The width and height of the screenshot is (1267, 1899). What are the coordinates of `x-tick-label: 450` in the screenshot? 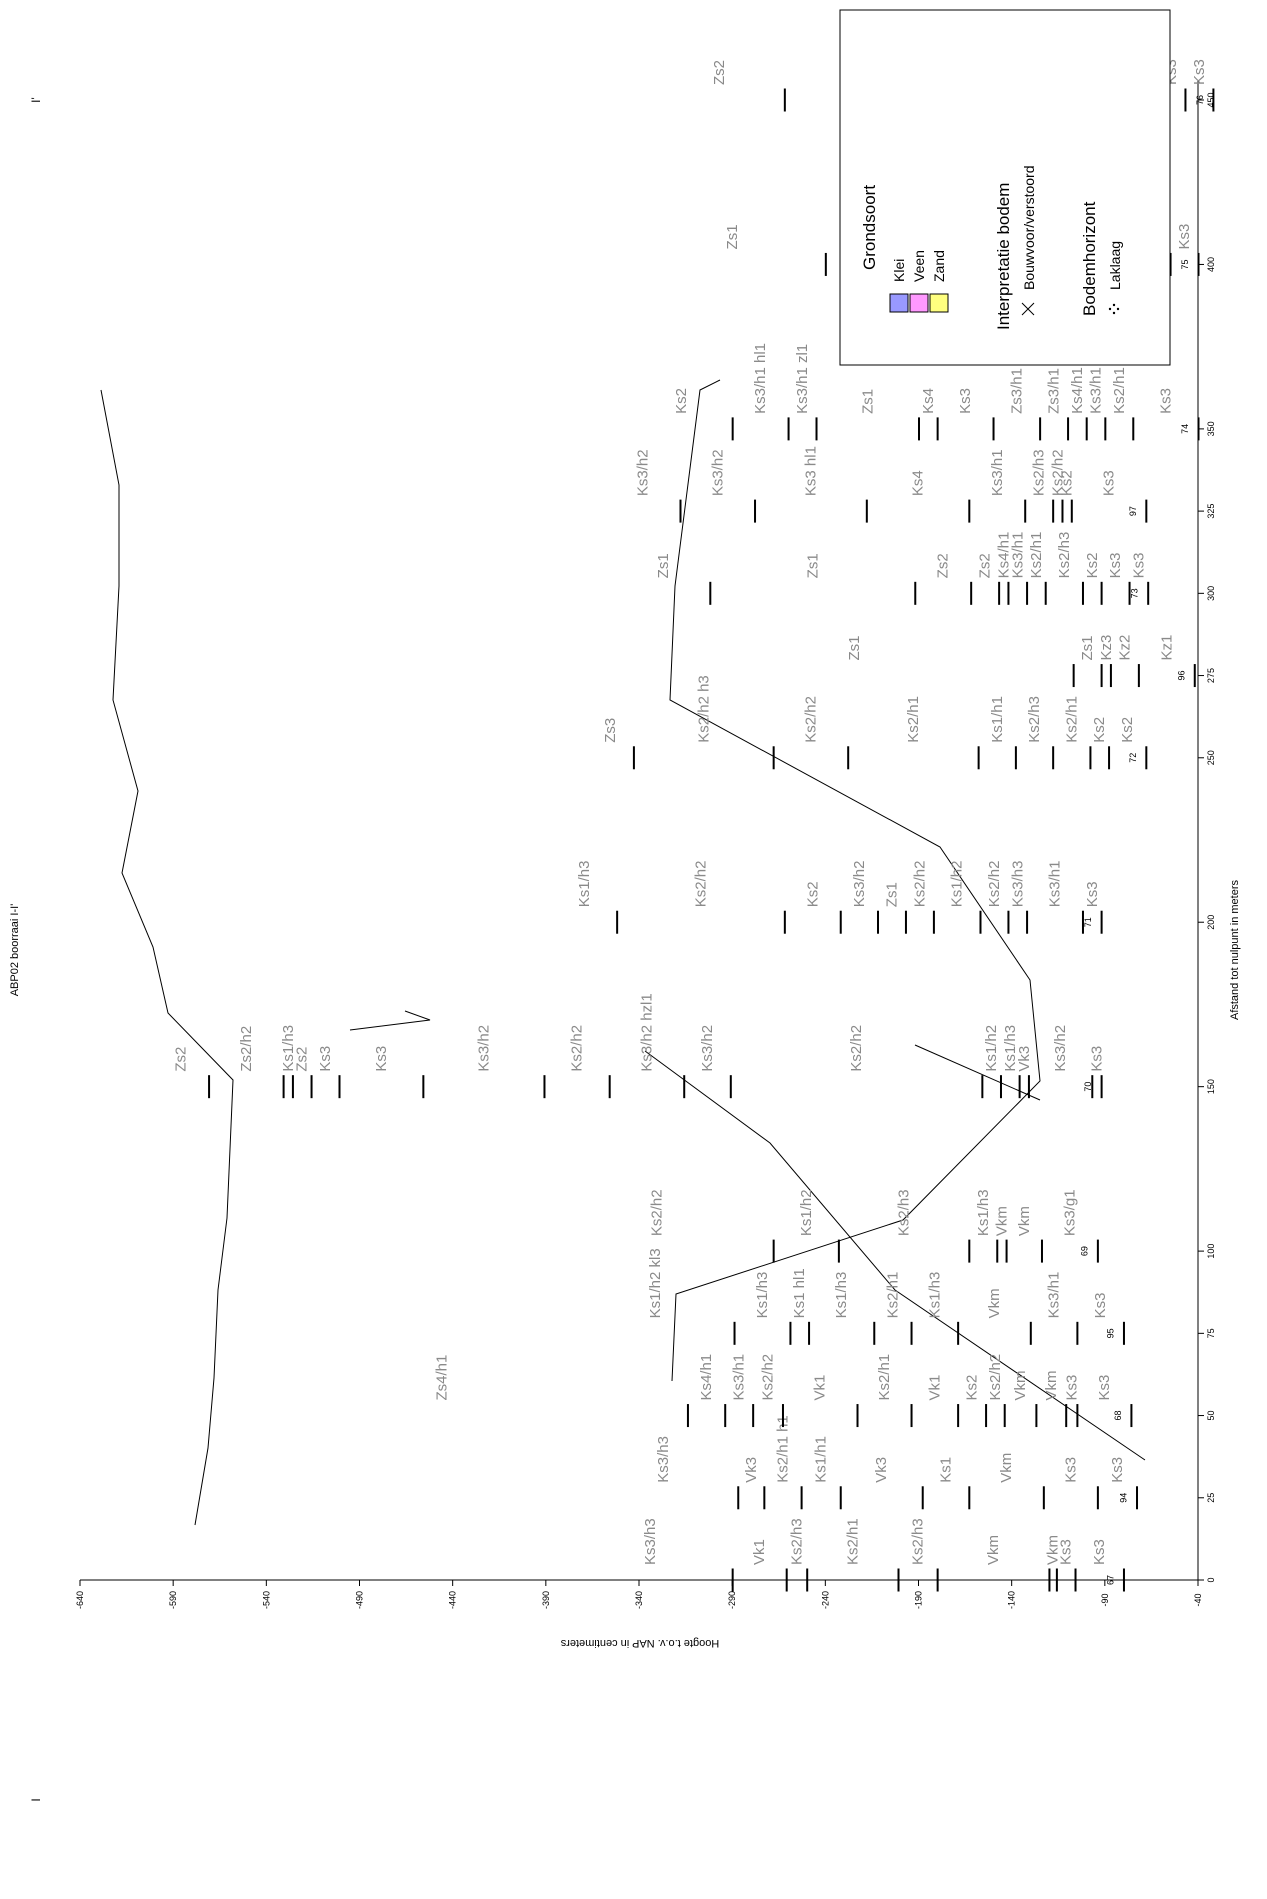 It's located at (1211, 99).